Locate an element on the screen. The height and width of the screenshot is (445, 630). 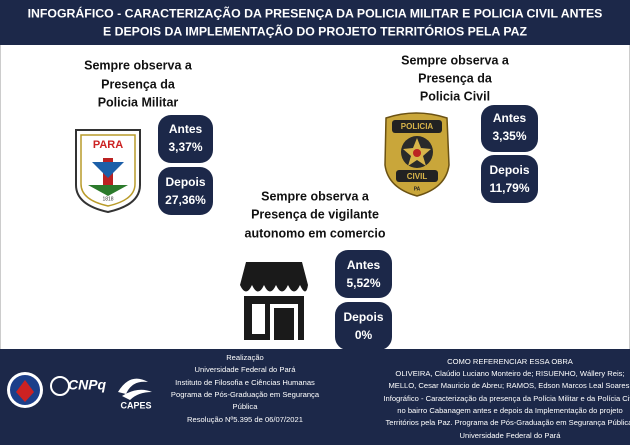
panel-title: Policia Militar is located at coordinates (138, 102).